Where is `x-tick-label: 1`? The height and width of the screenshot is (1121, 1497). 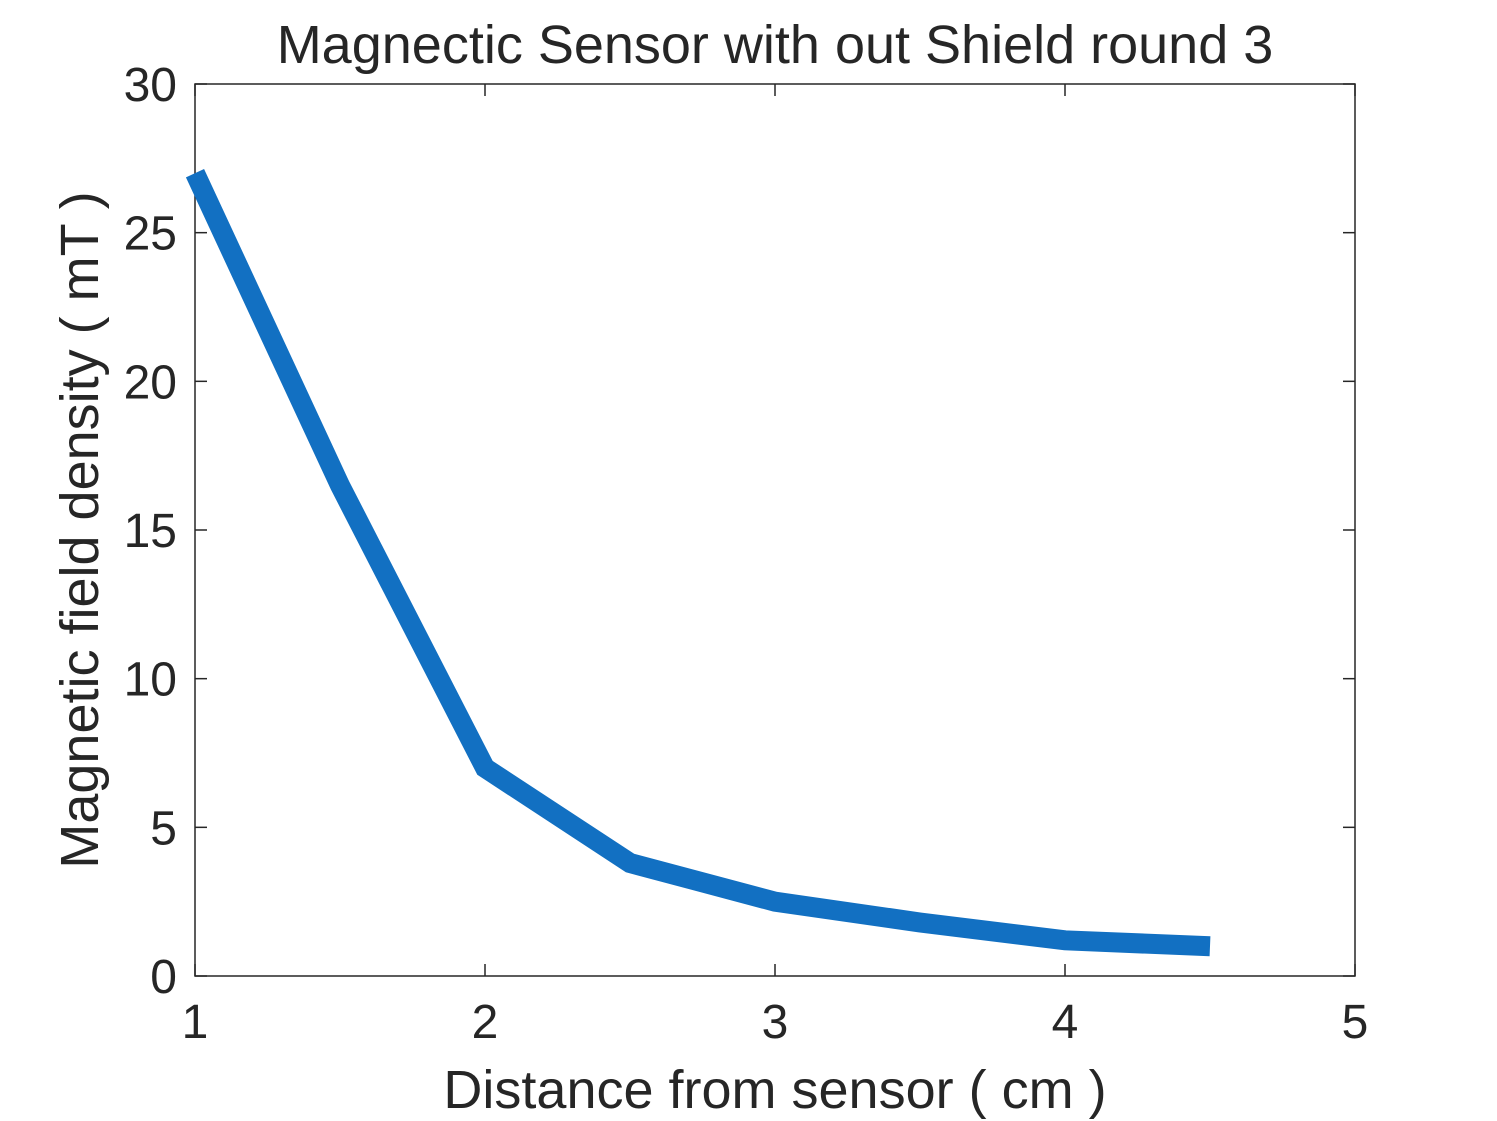 x-tick-label: 1 is located at coordinates (195, 1022).